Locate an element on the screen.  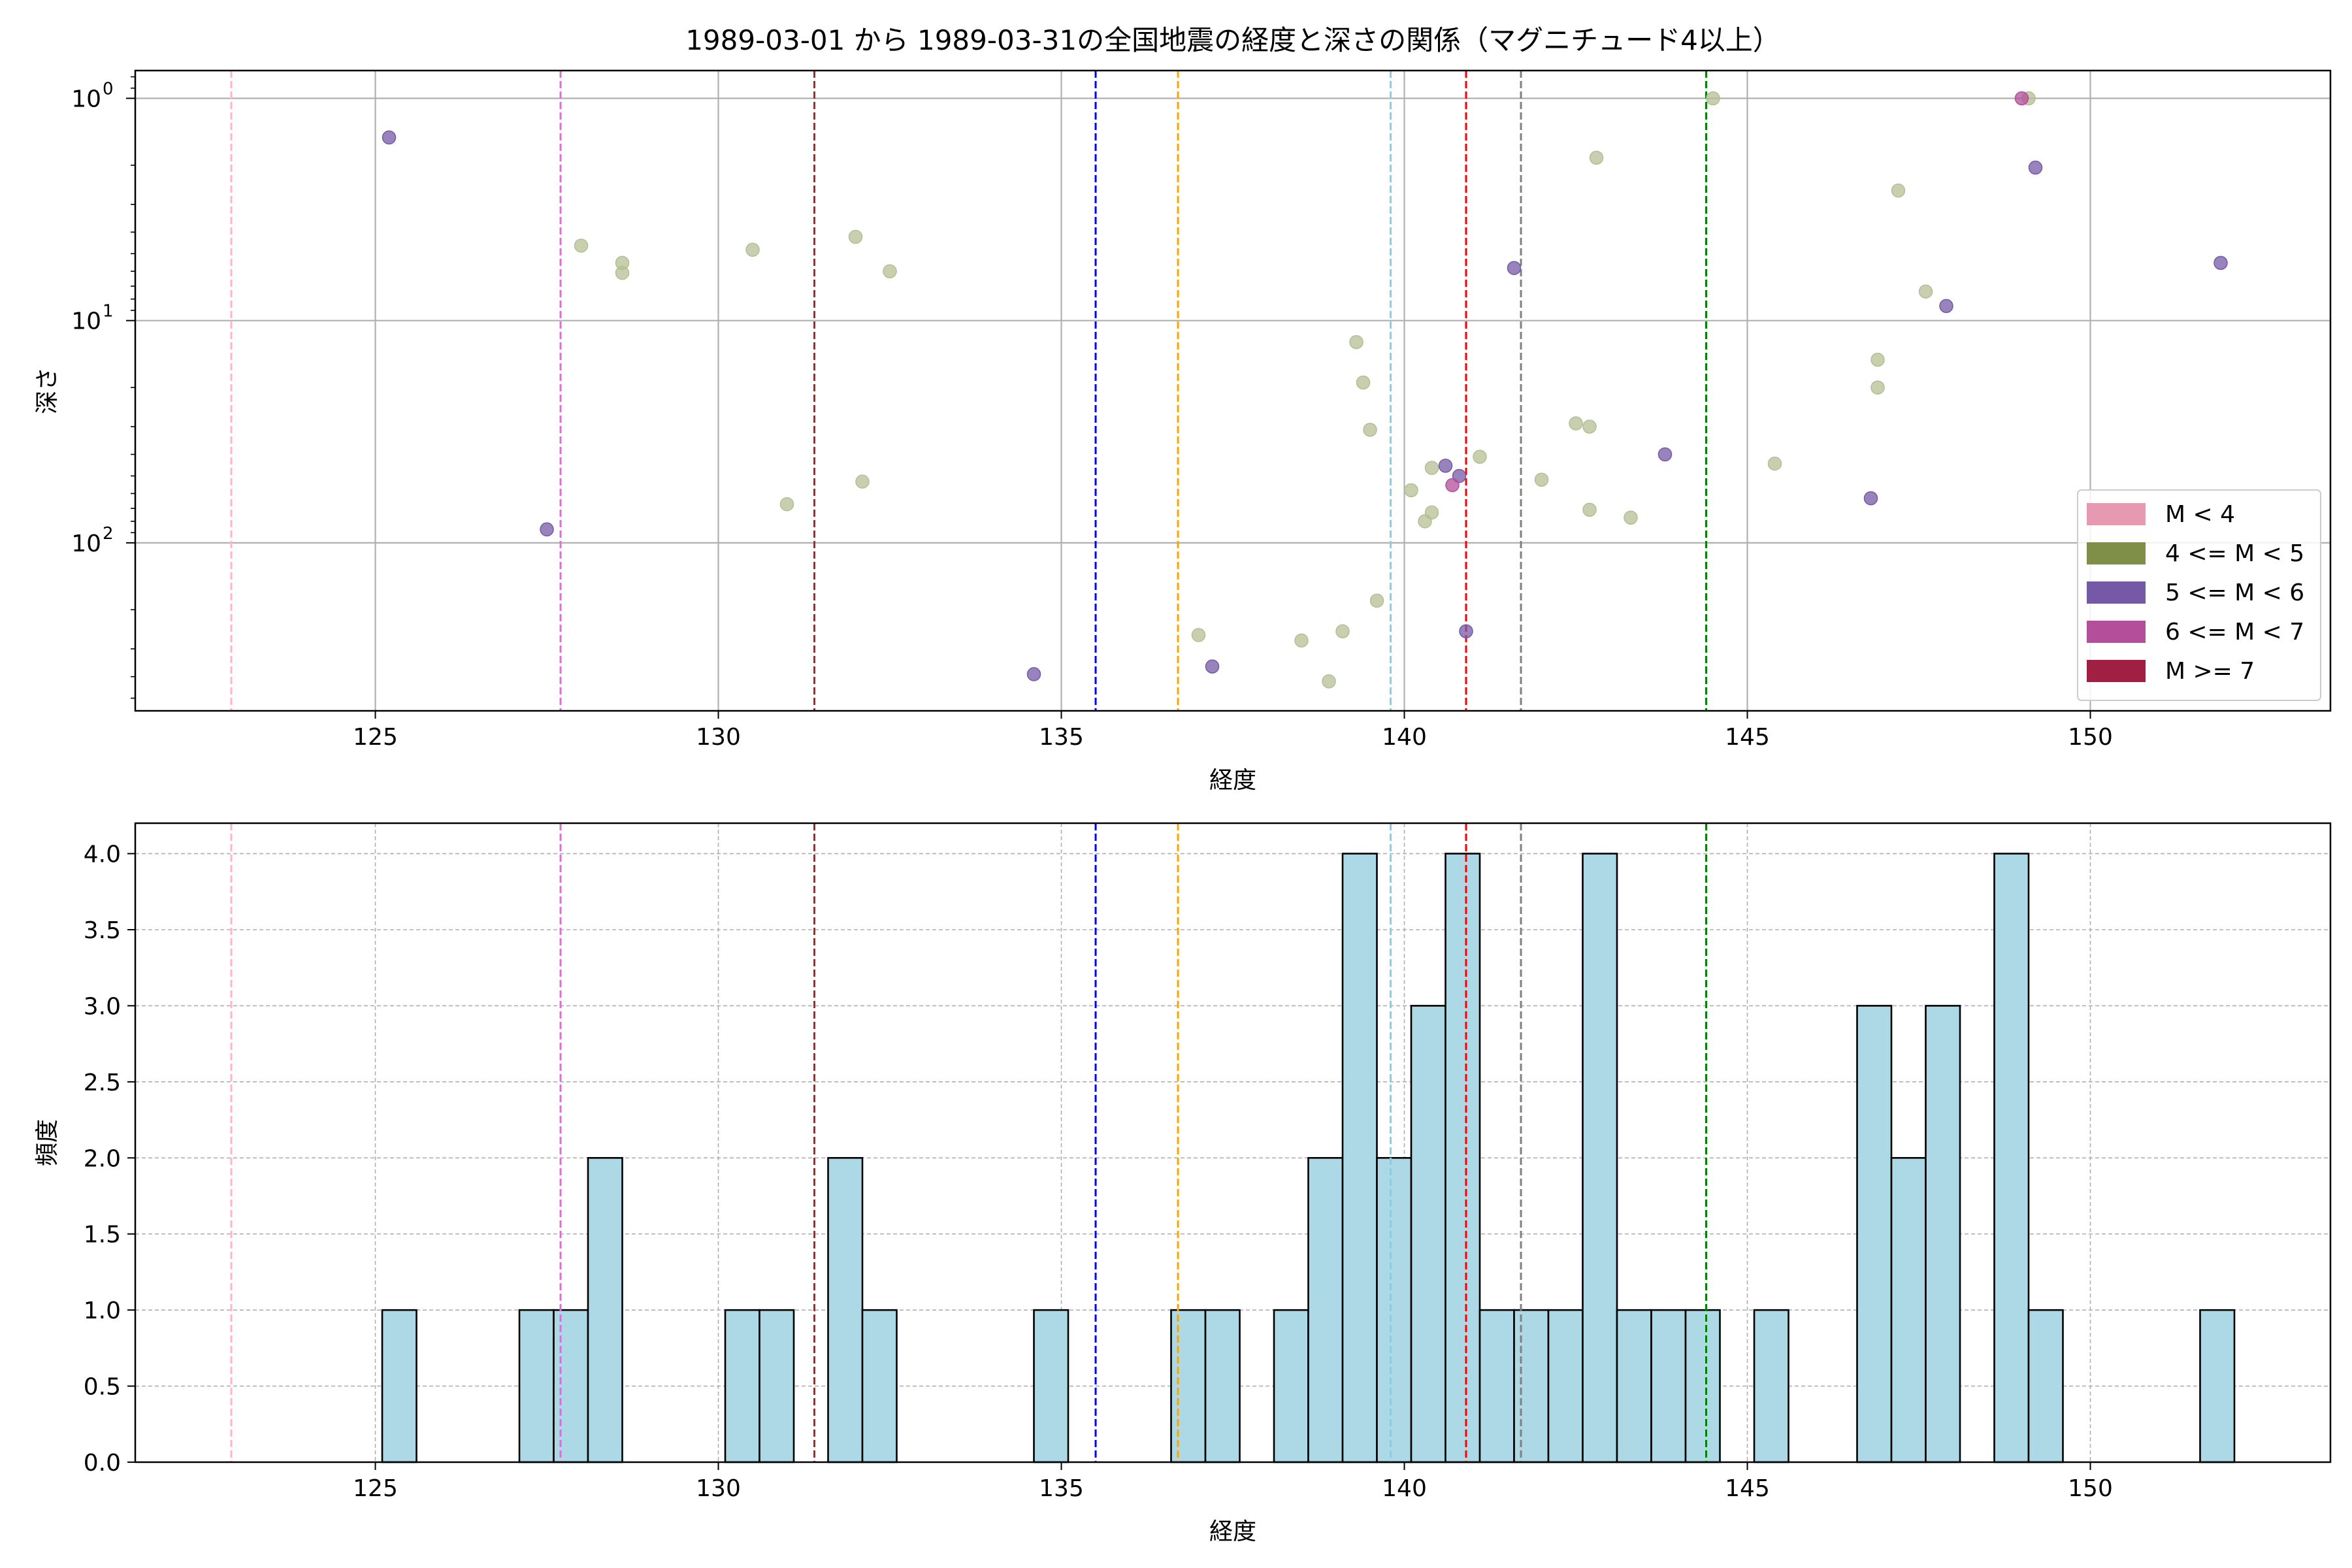
legend-label: M >= 7 is located at coordinates (2210, 671).